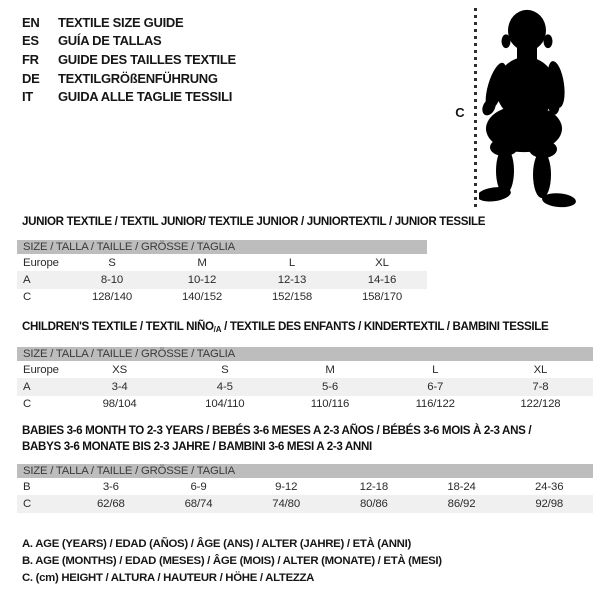 This screenshot has height=600, width=600. What do you see at coordinates (27, 97) in the screenshot?
I see `language-code: IT` at bounding box center [27, 97].